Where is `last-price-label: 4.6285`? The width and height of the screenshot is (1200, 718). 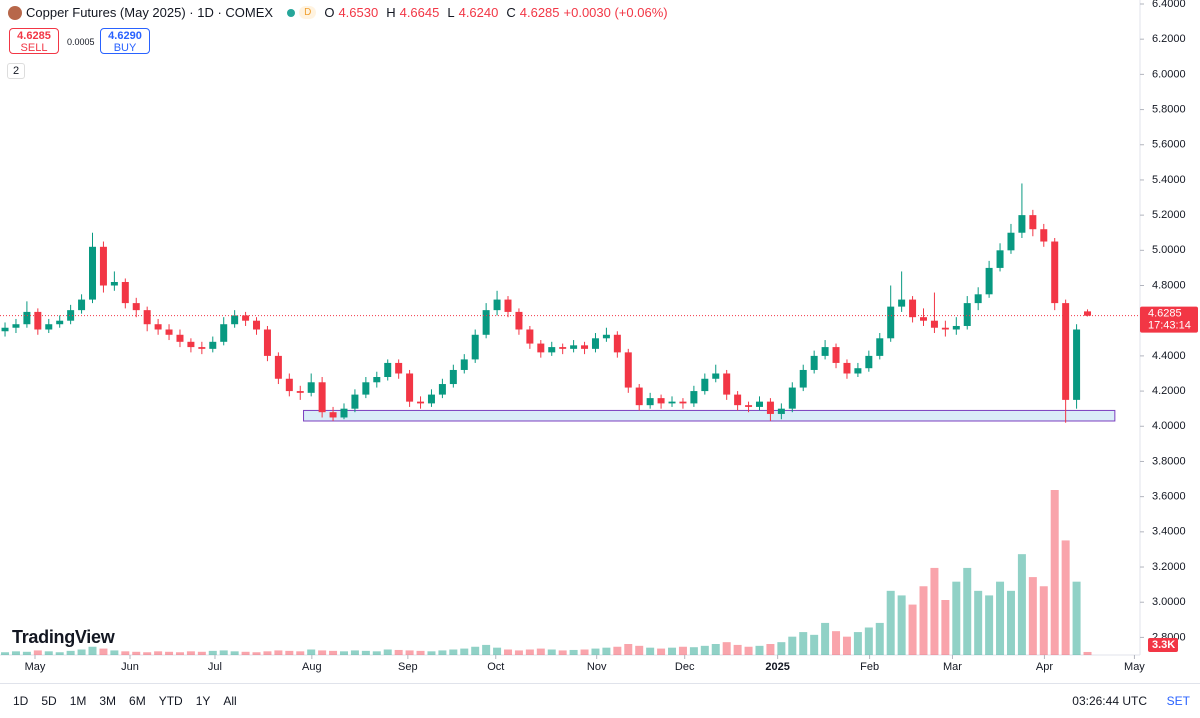 last-price-label: 4.6285 is located at coordinates (1165, 314).